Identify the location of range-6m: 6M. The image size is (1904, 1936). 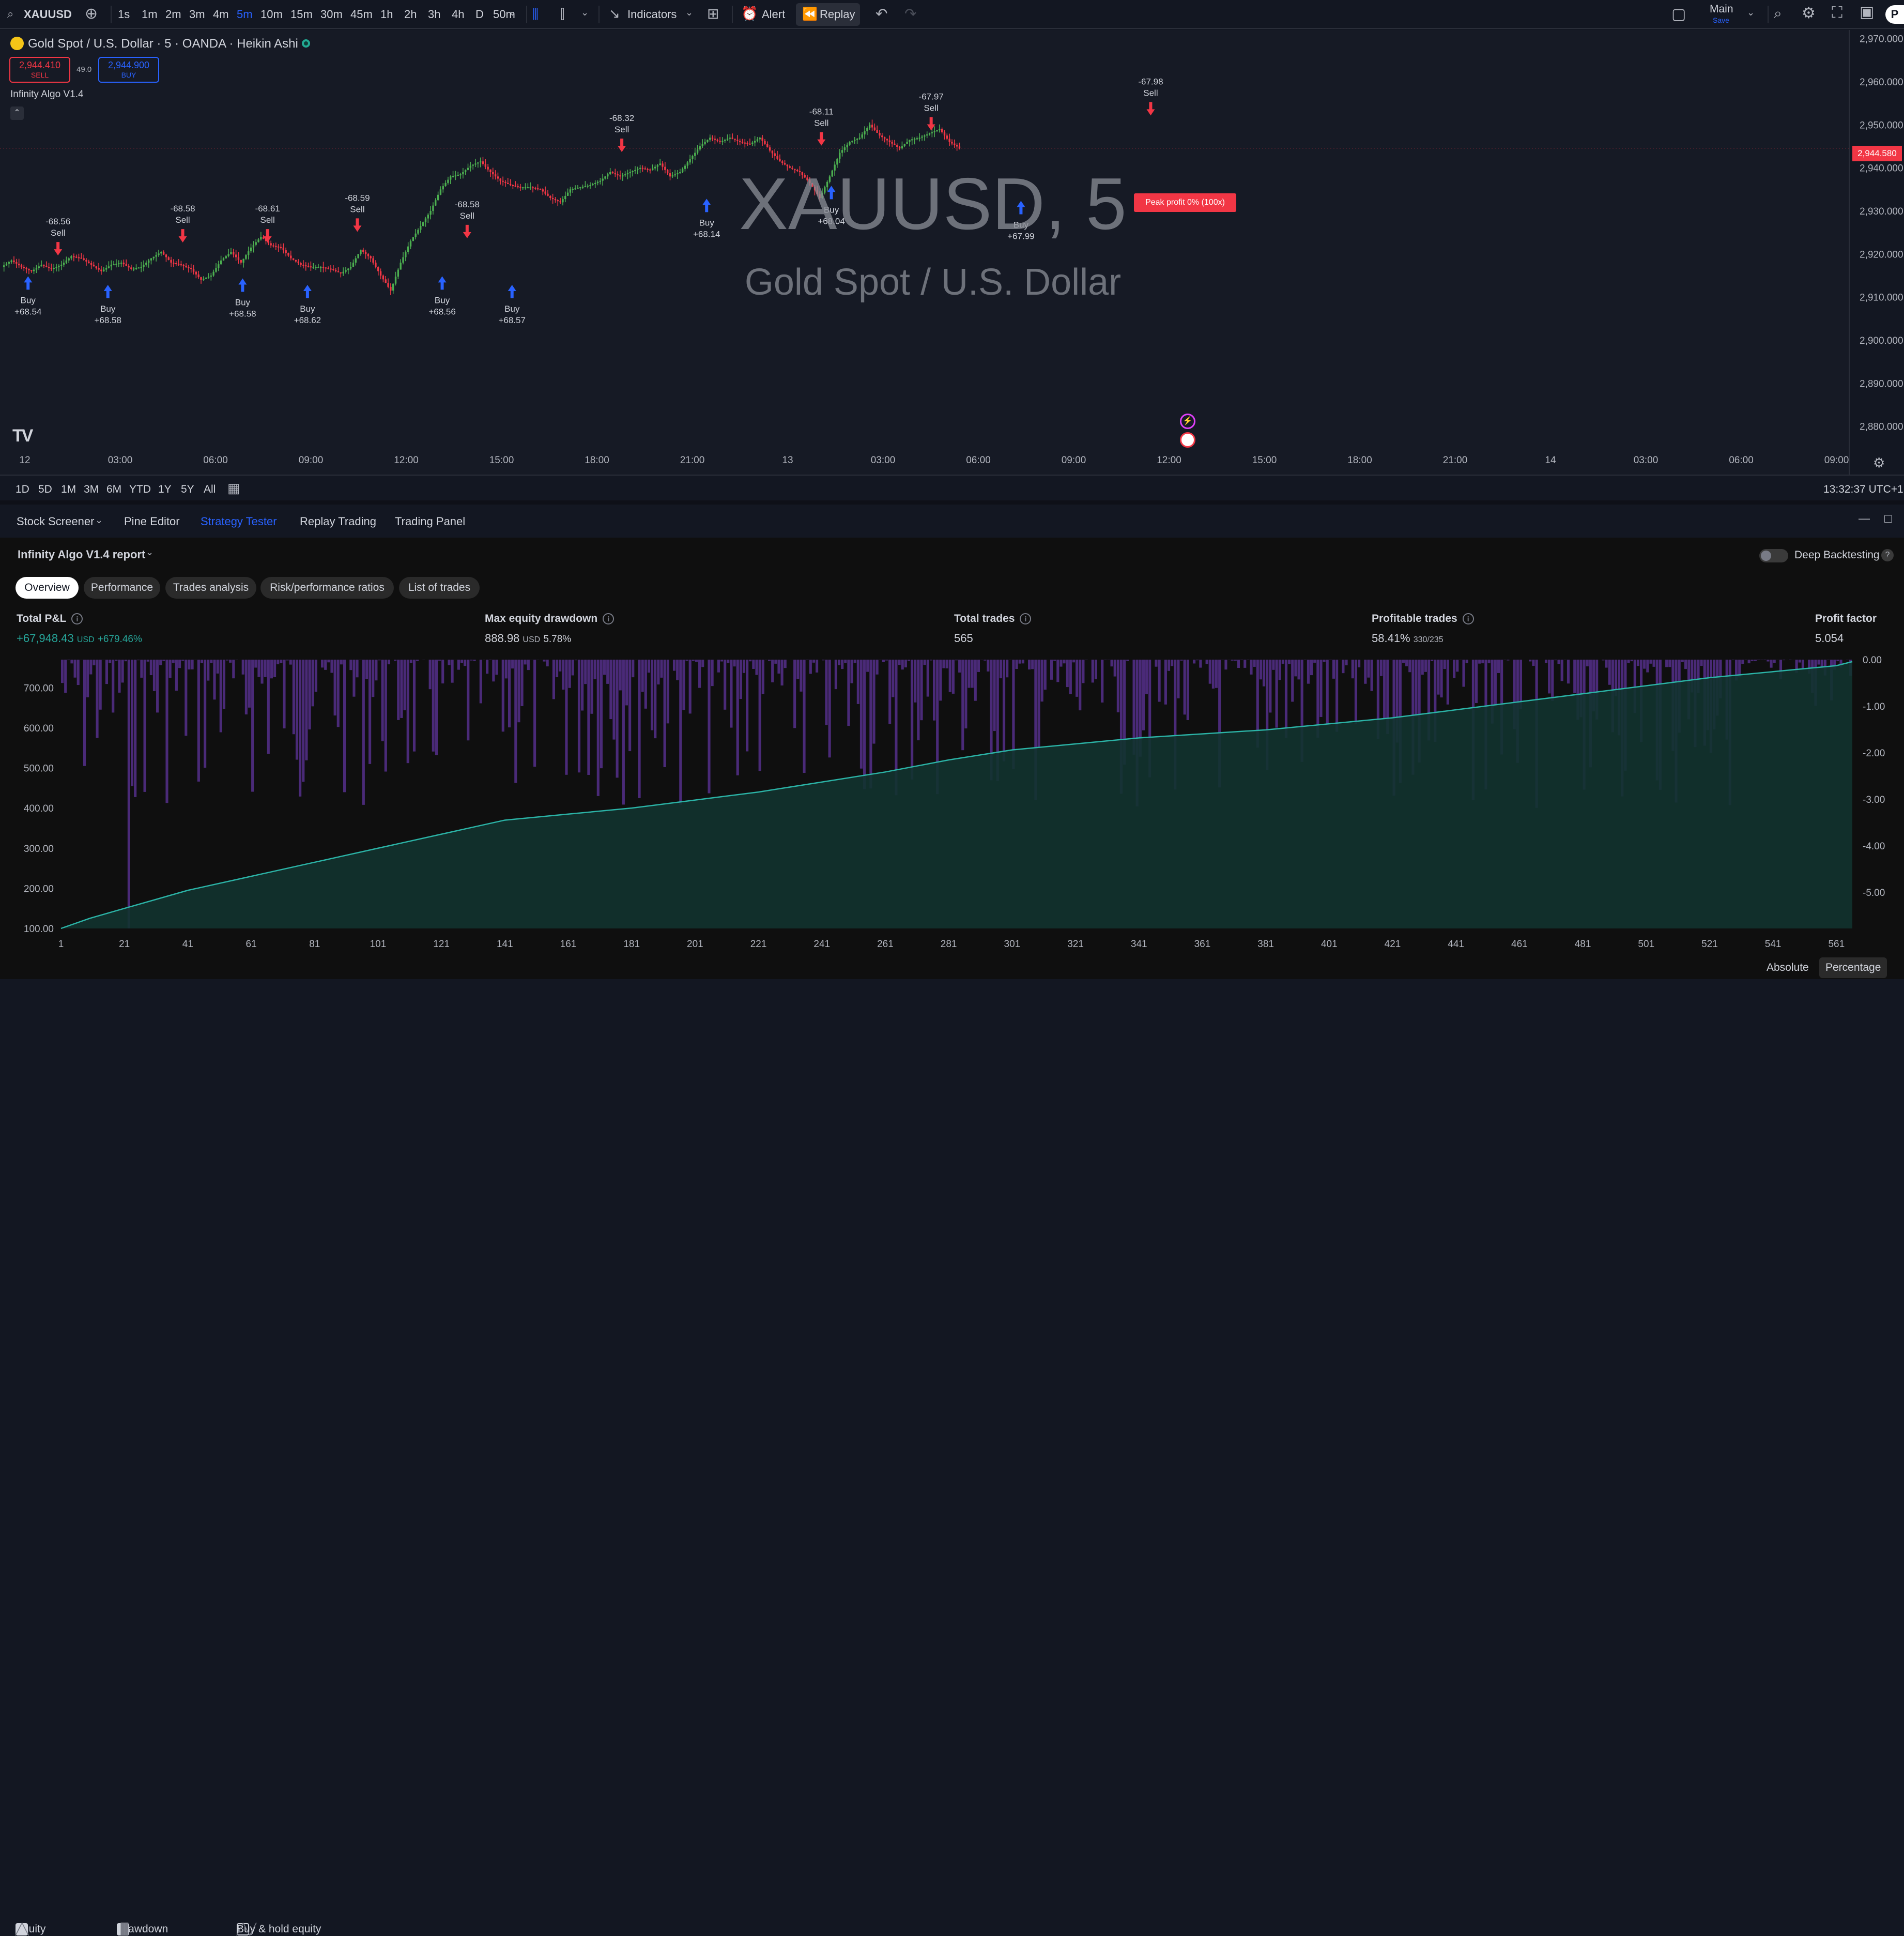
(113, 489).